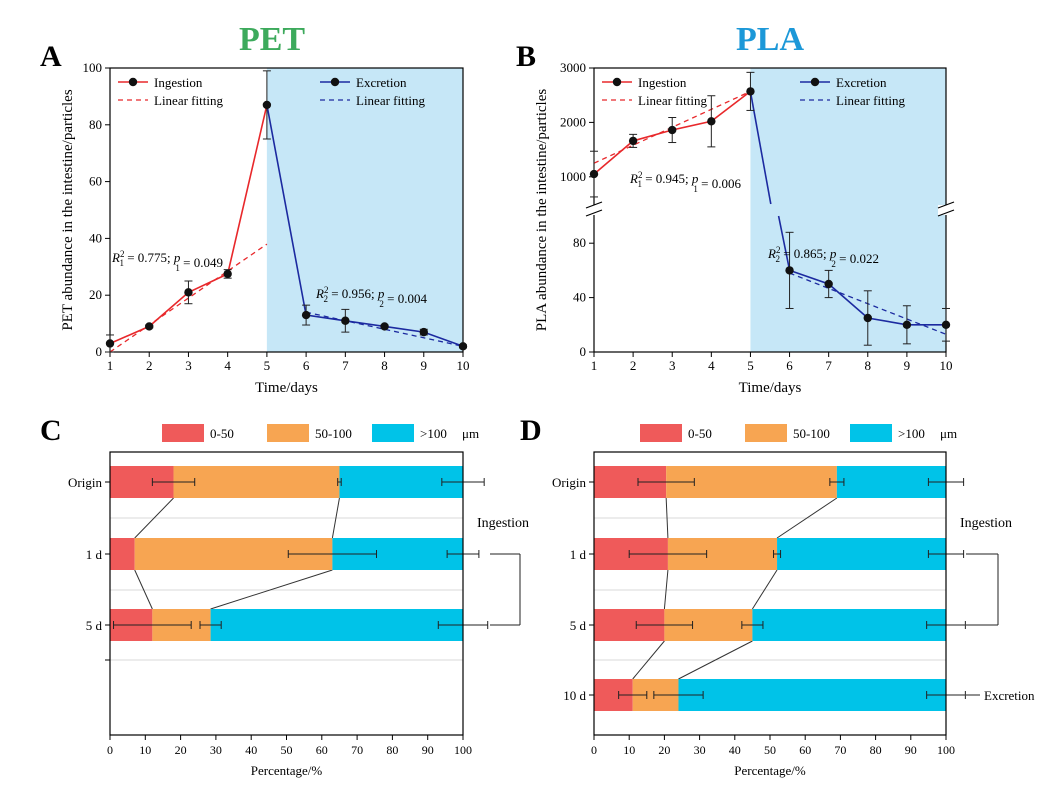 The width and height of the screenshot is (1039, 785). Describe the element at coordinates (750, 365) in the screenshot. I see `x-tick-label: 5` at that location.